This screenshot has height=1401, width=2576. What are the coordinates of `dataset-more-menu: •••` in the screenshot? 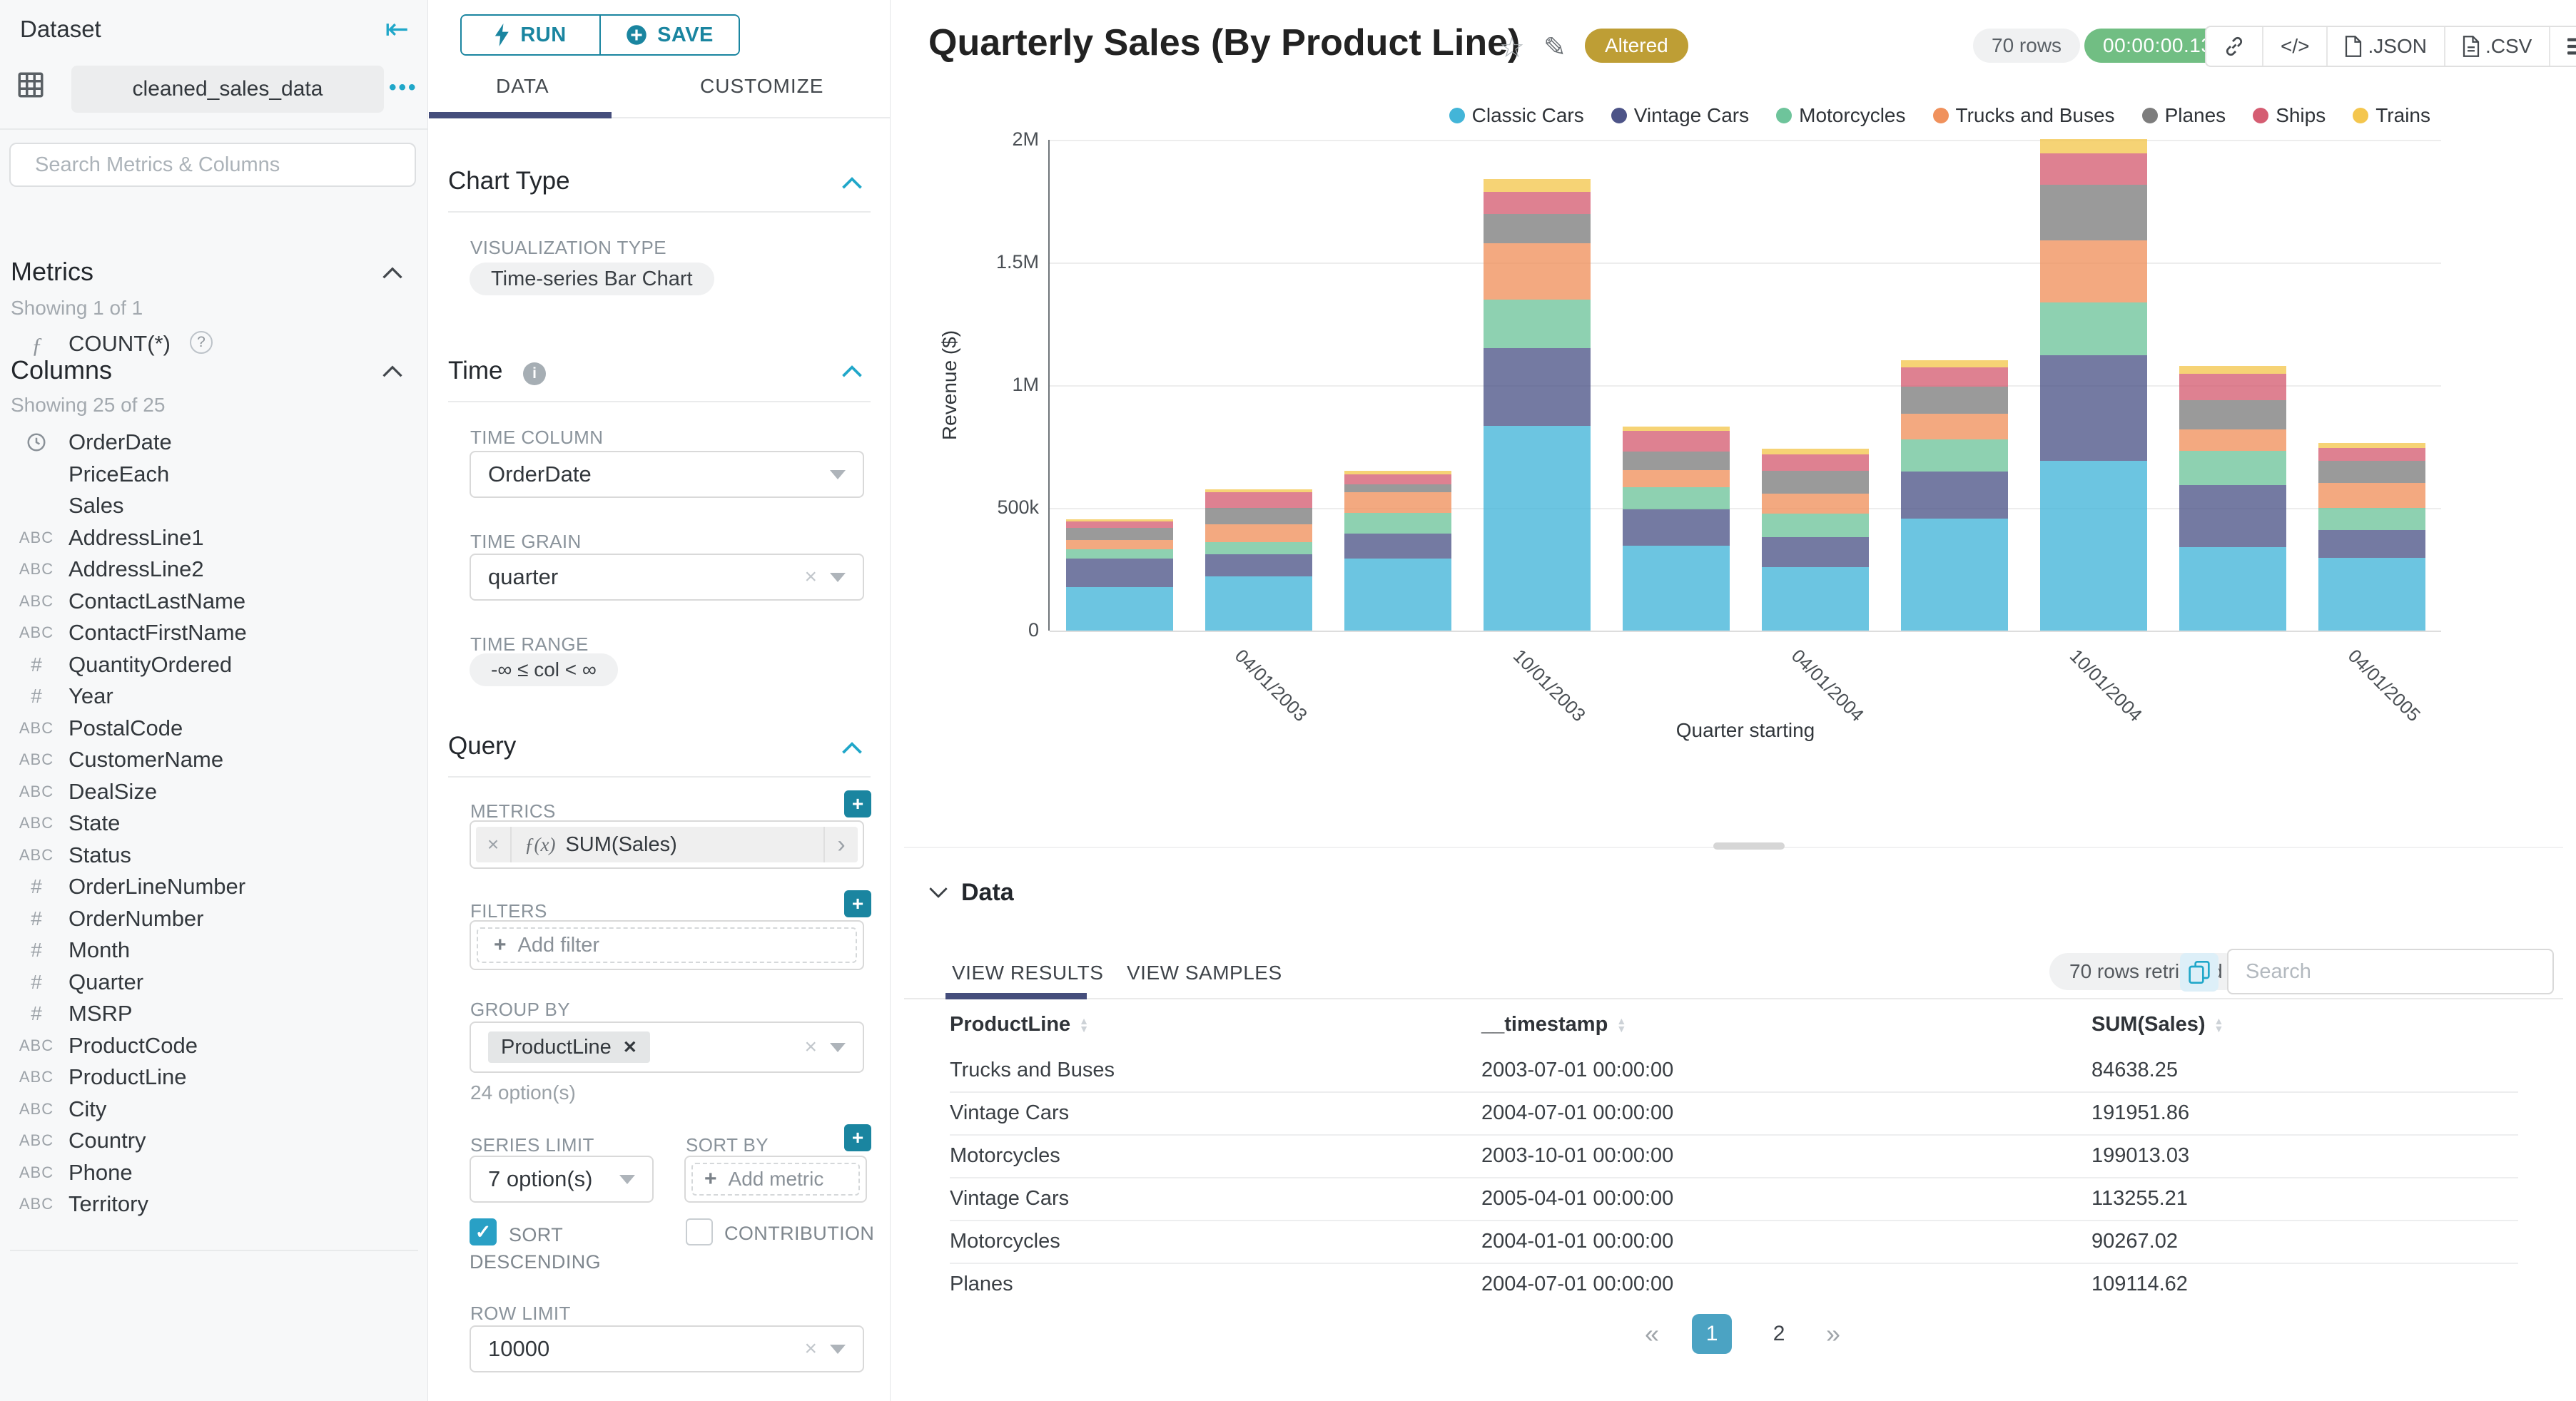 It's located at (403, 87).